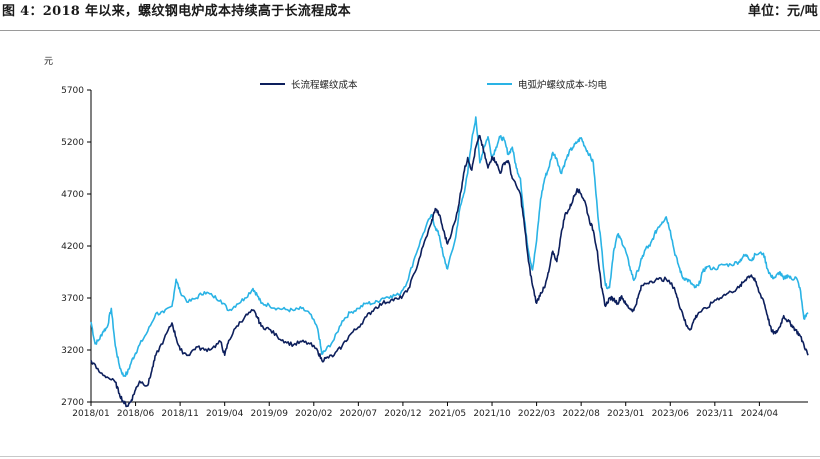 The width and height of the screenshot is (820, 459). Describe the element at coordinates (447, 414) in the screenshot. I see `x-tick-label: 2021/05` at that location.